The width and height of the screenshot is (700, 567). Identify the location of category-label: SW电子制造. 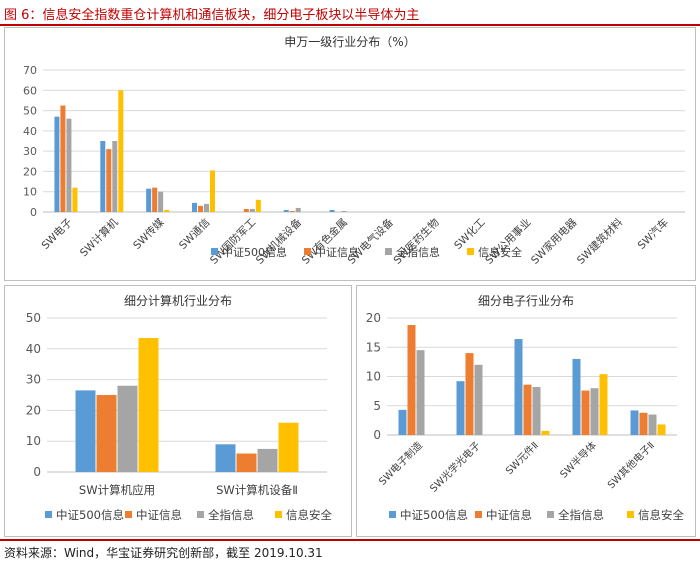
(400, 463).